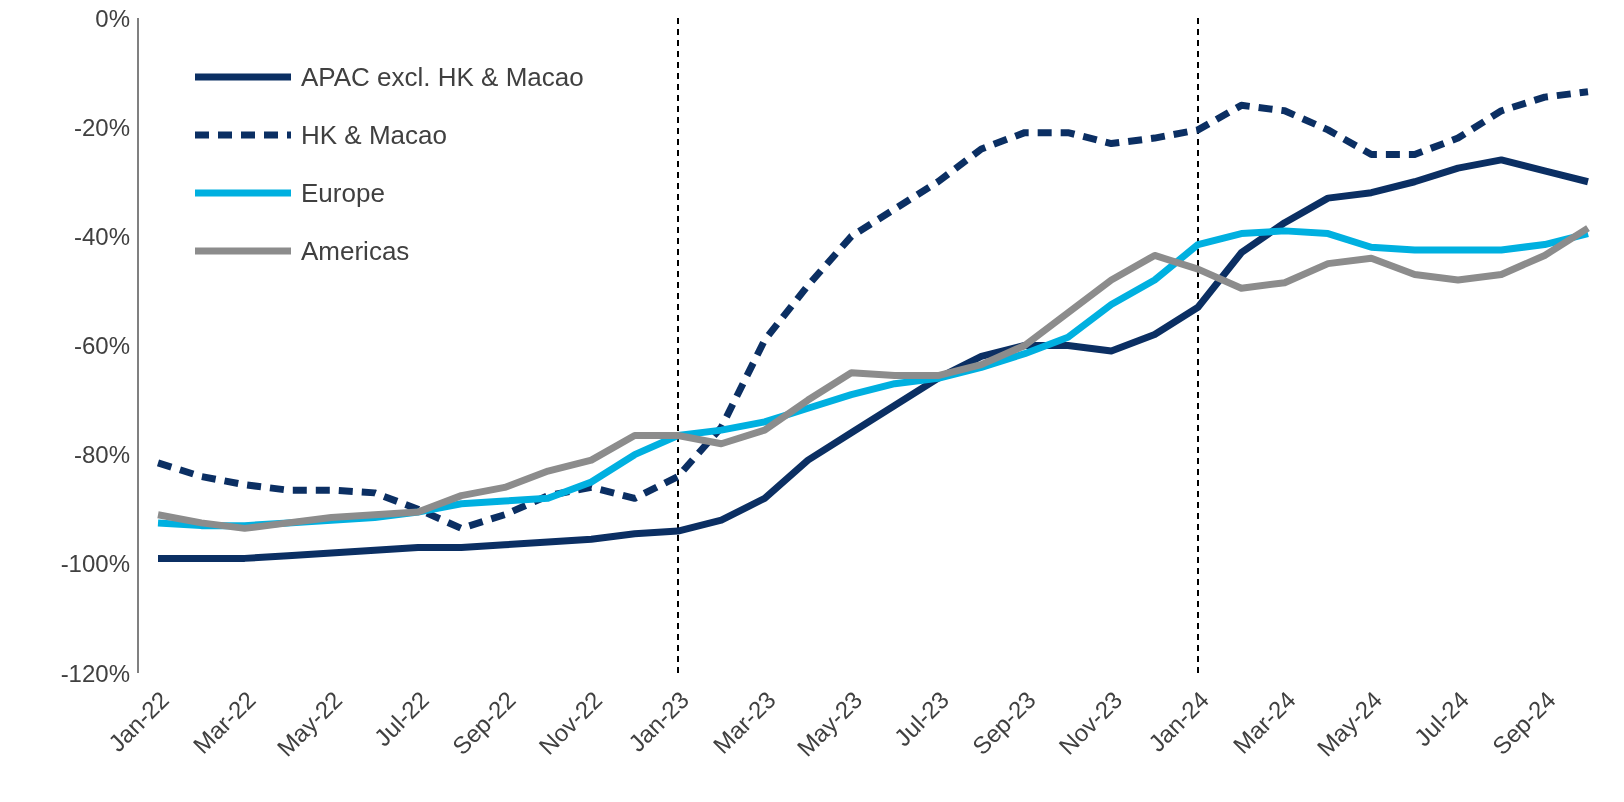 This screenshot has width=1624, height=802. I want to click on y-tick-label: -60%, so click(101, 346).